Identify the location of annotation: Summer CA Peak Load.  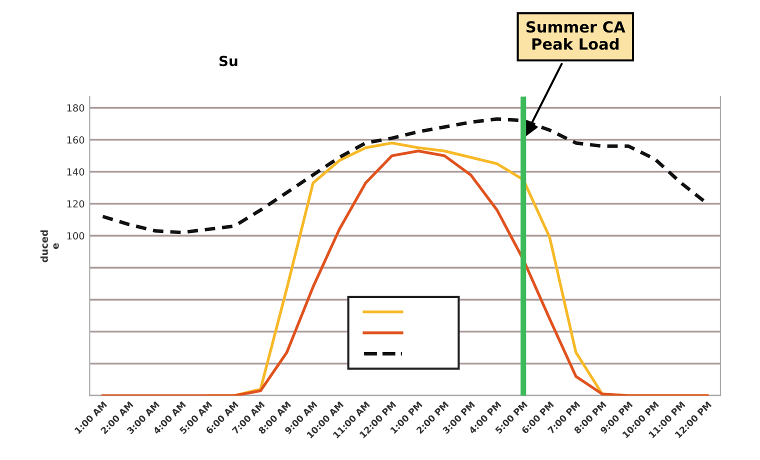
(576, 35).